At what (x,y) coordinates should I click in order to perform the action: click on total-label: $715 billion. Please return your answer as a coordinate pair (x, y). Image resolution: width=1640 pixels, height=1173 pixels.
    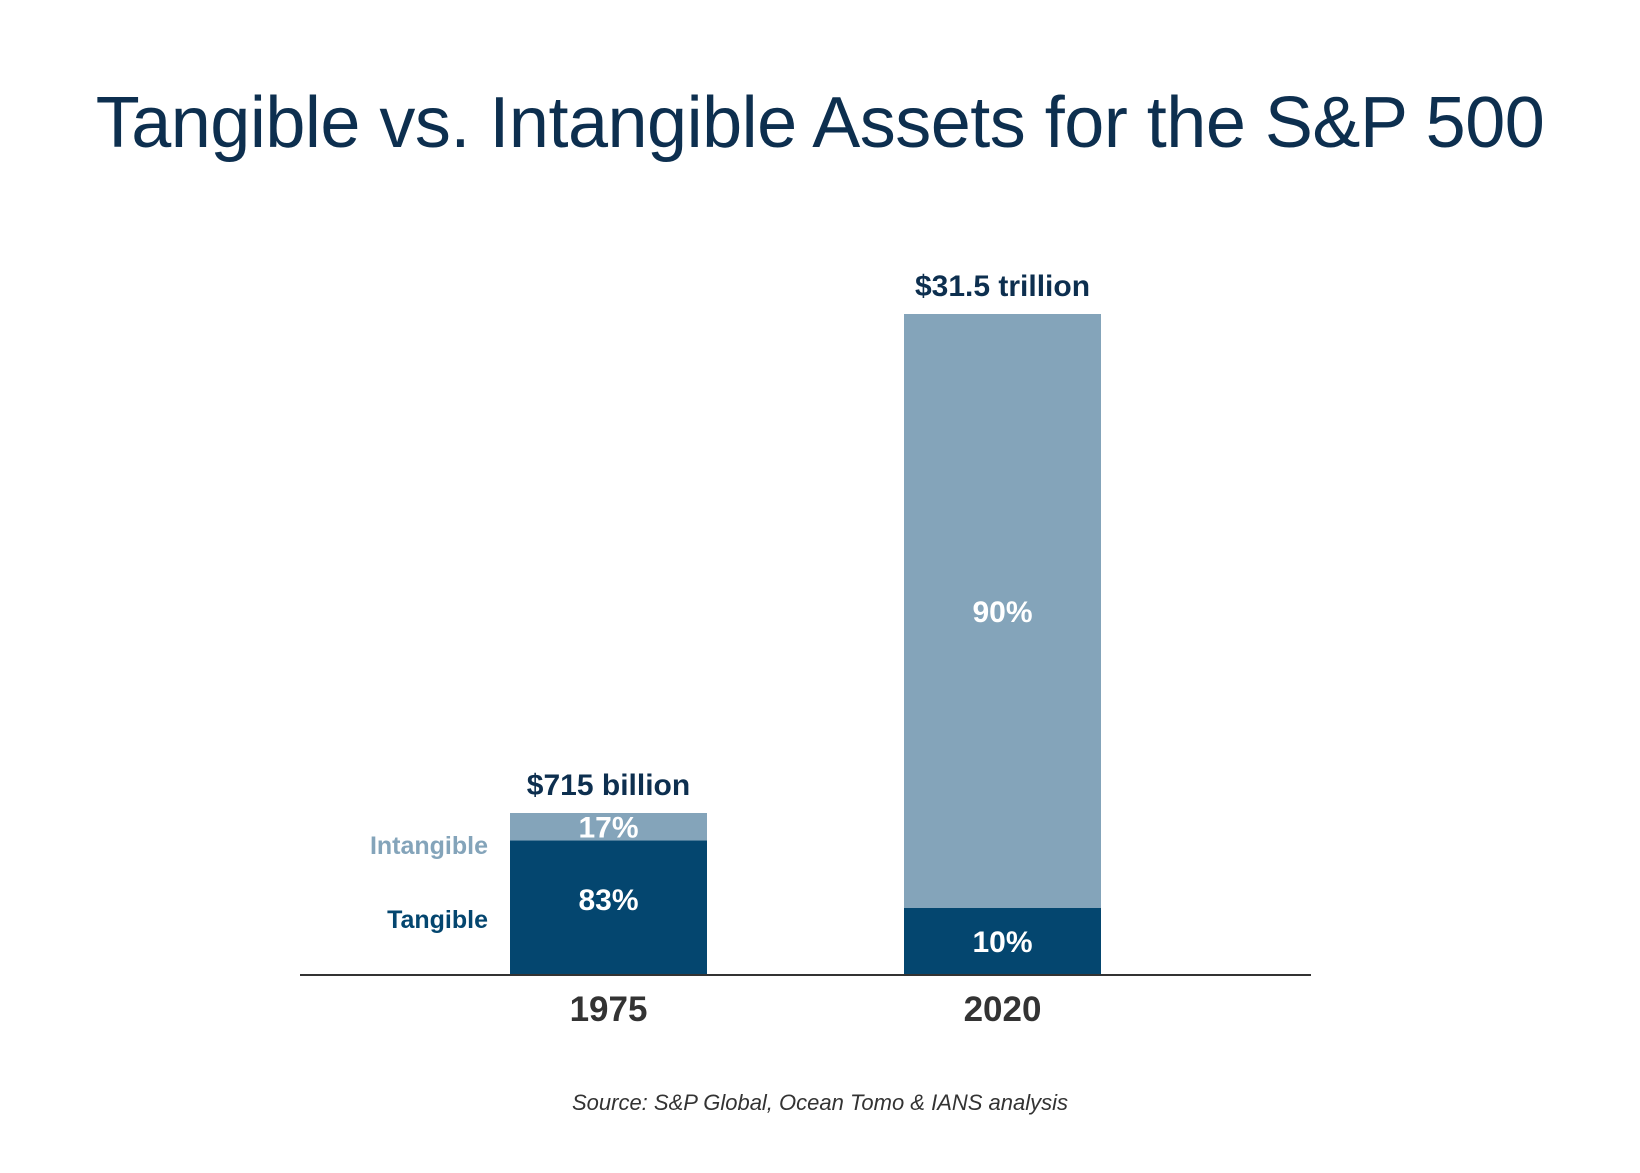
    Looking at the image, I should click on (608, 785).